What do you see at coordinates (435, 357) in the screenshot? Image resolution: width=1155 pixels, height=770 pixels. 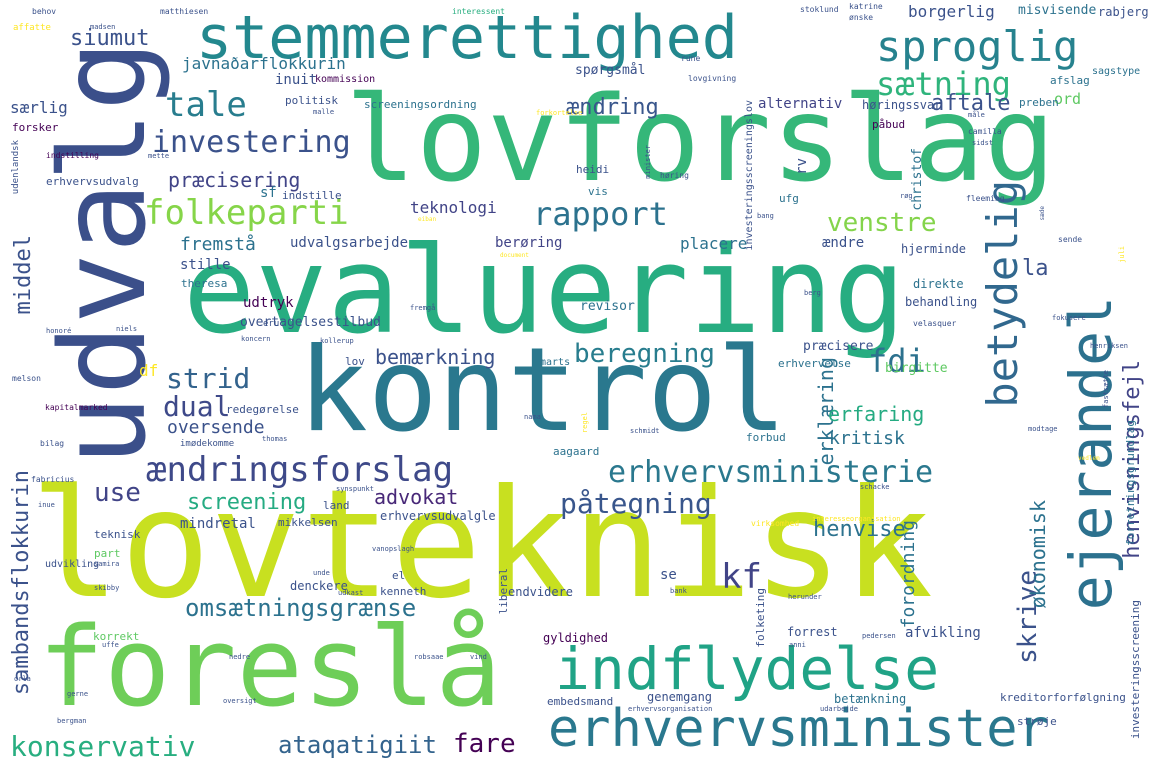 I see `word-bemaerkning: bemærkning` at bounding box center [435, 357].